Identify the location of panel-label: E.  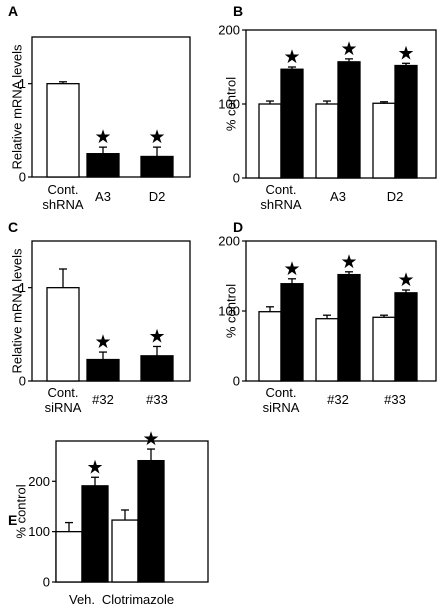
(12, 520).